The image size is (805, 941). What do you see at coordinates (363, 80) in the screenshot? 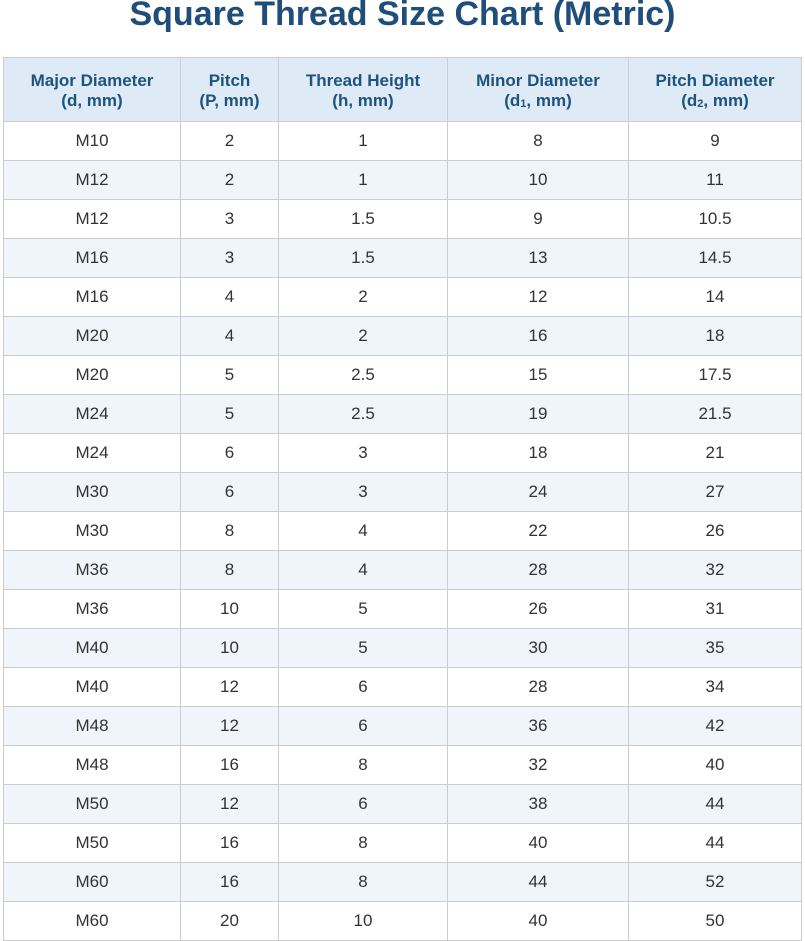
I see `column-title: Thread Height` at bounding box center [363, 80].